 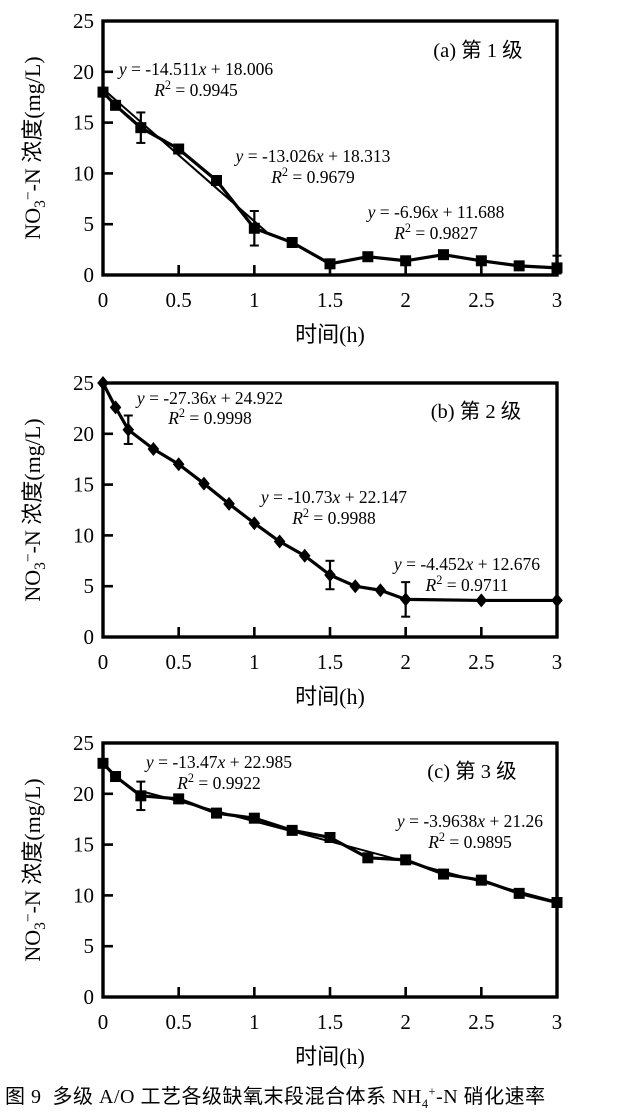 What do you see at coordinates (218, 762) in the screenshot?
I see `equation-label: y = -13.47x + 22.985` at bounding box center [218, 762].